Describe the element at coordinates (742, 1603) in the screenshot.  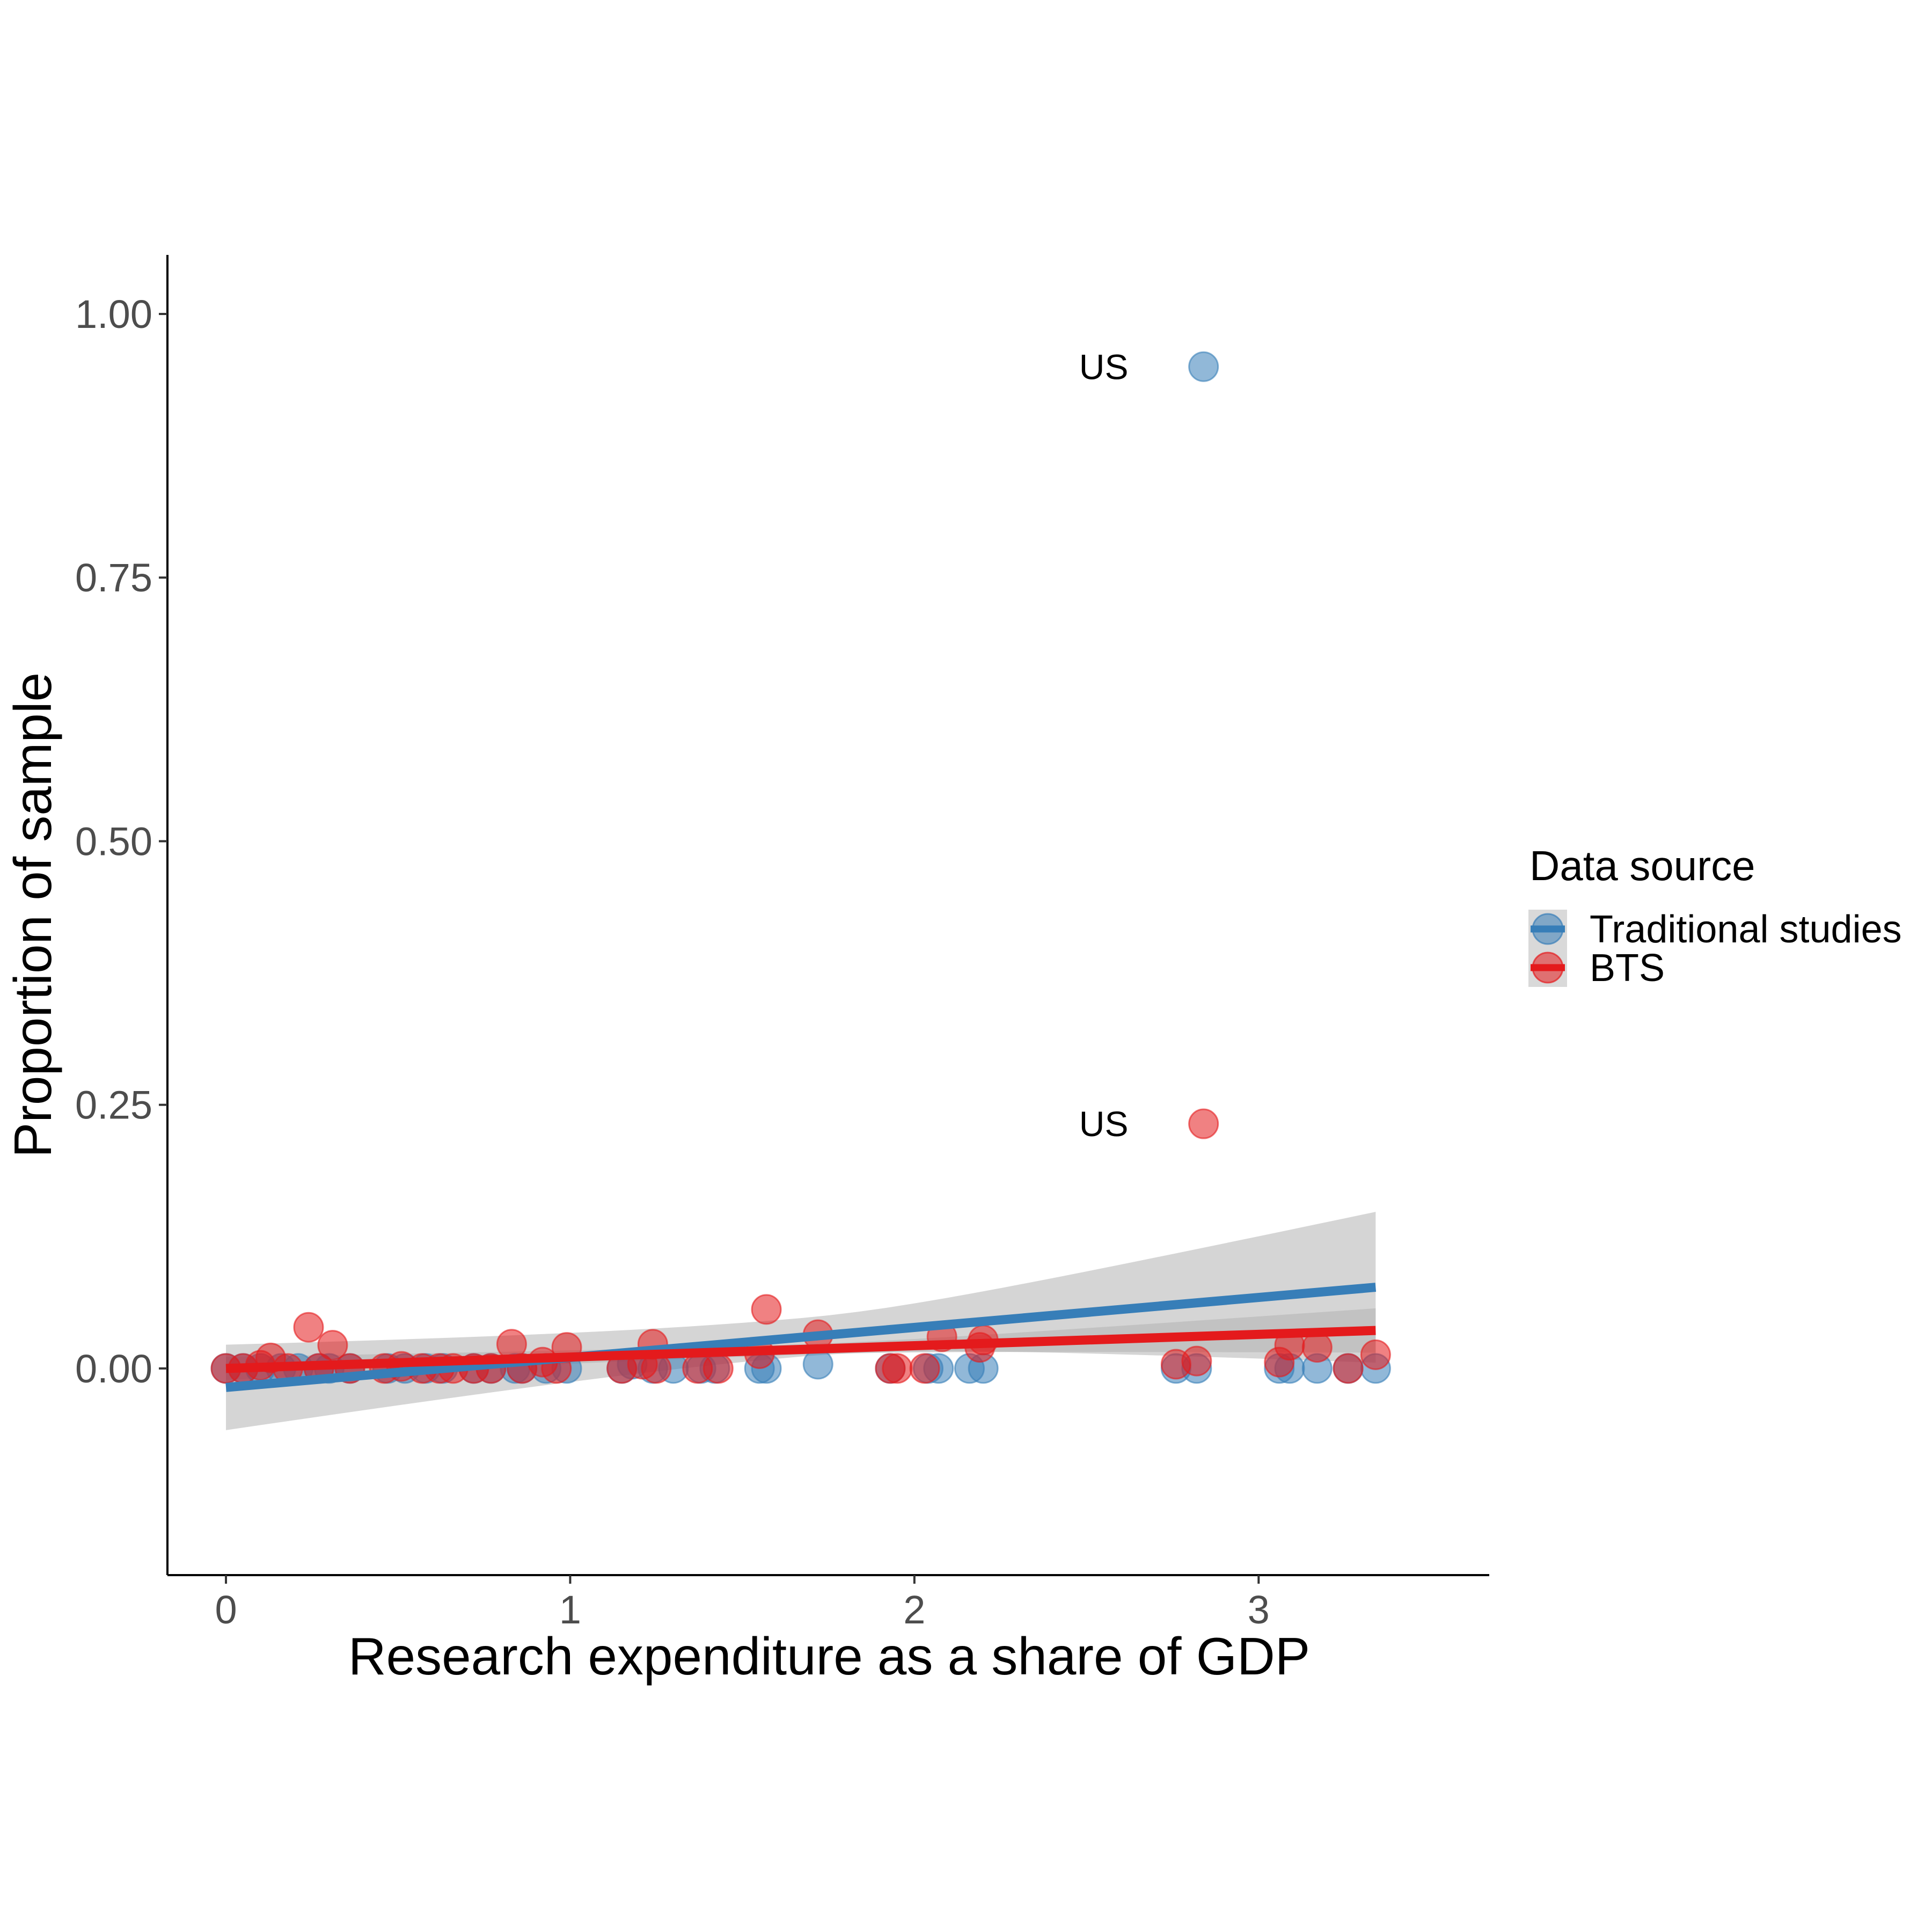
I see `x-axis-ticks: 0 1 2 3` at that location.